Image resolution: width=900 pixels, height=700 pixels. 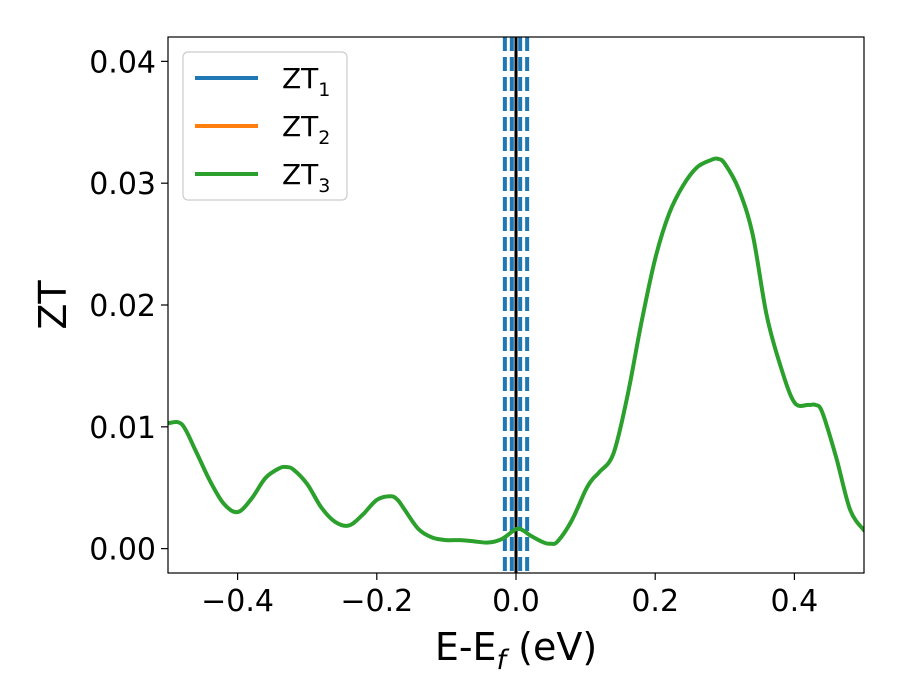 What do you see at coordinates (306, 129) in the screenshot?
I see `legend-label: ZT2` at bounding box center [306, 129].